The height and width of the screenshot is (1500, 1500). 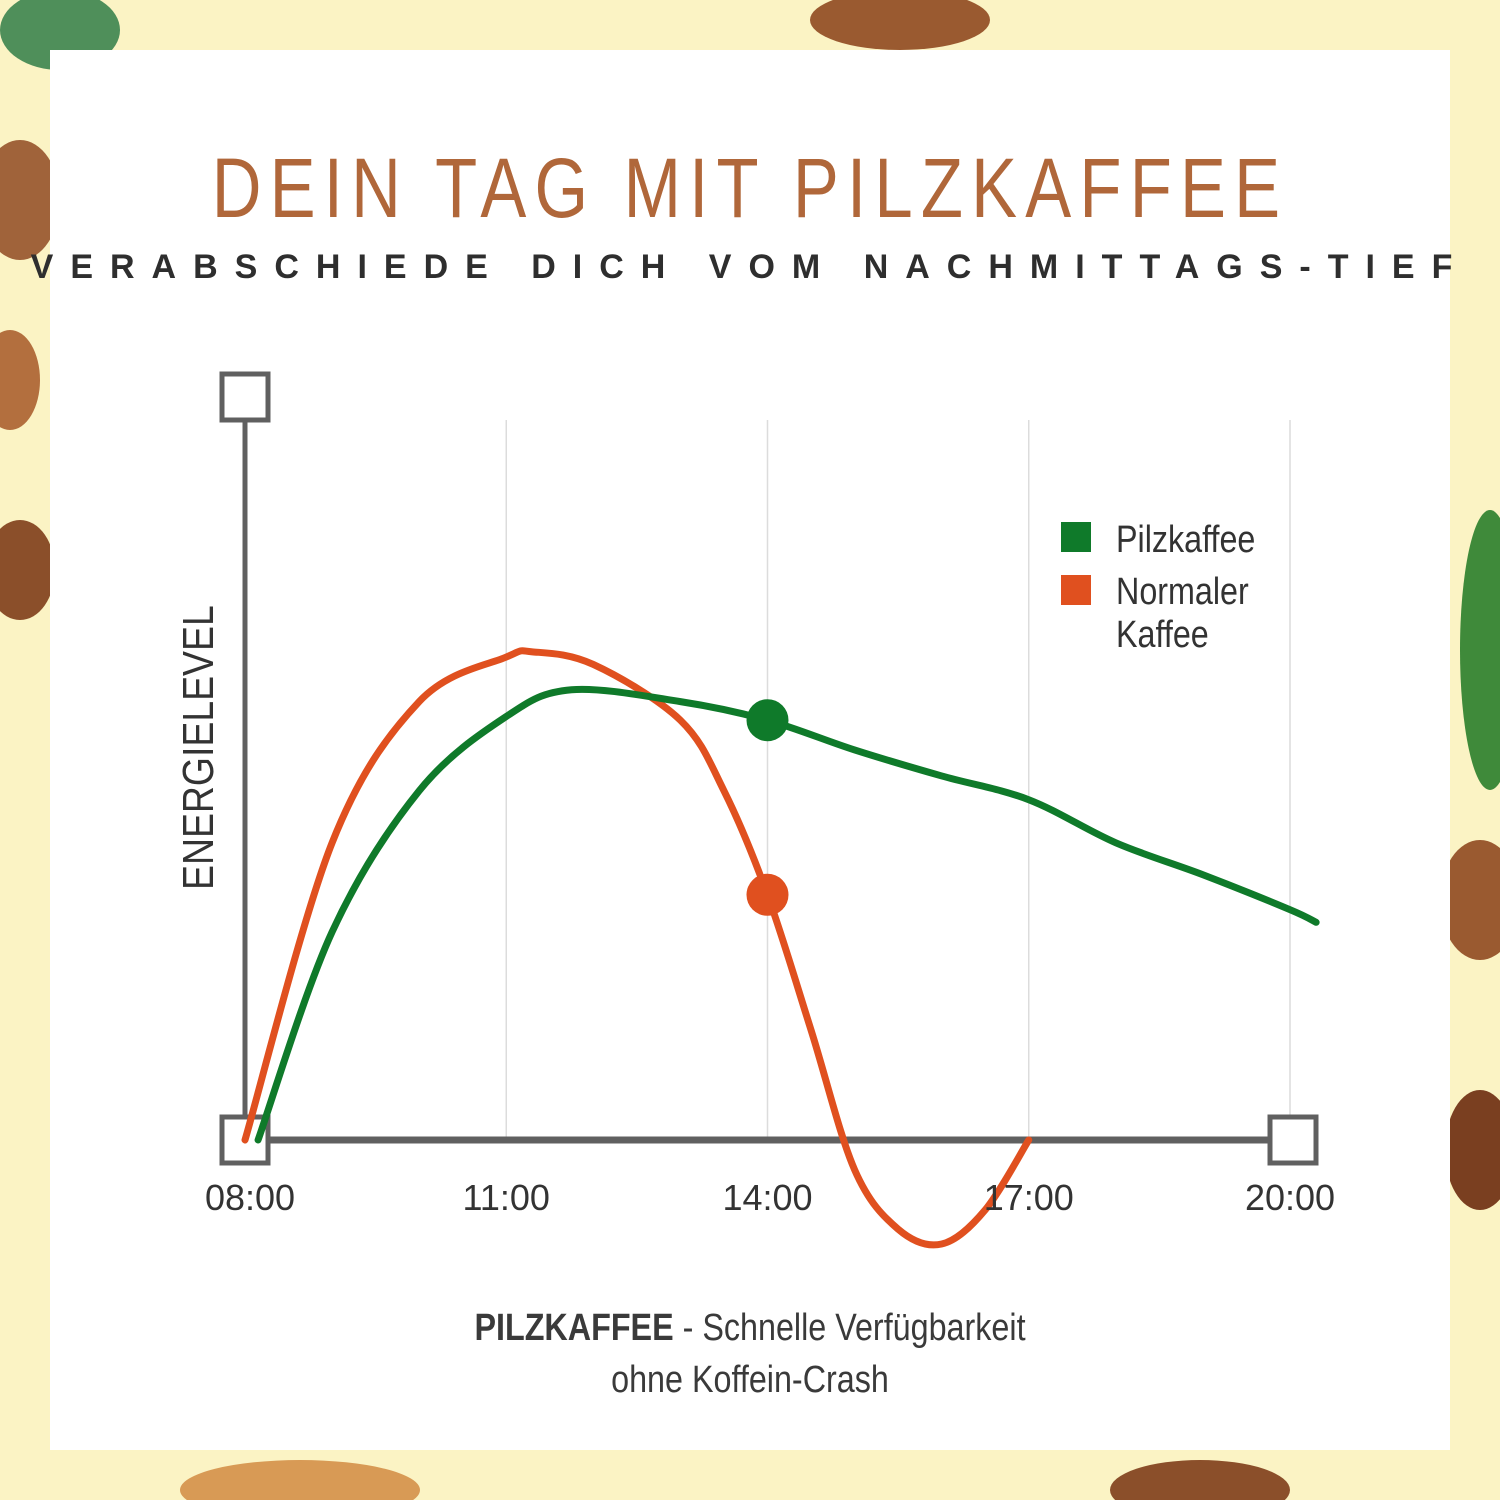 I want to click on legend-swatch-pilzkaffee, so click(x=1076, y=537).